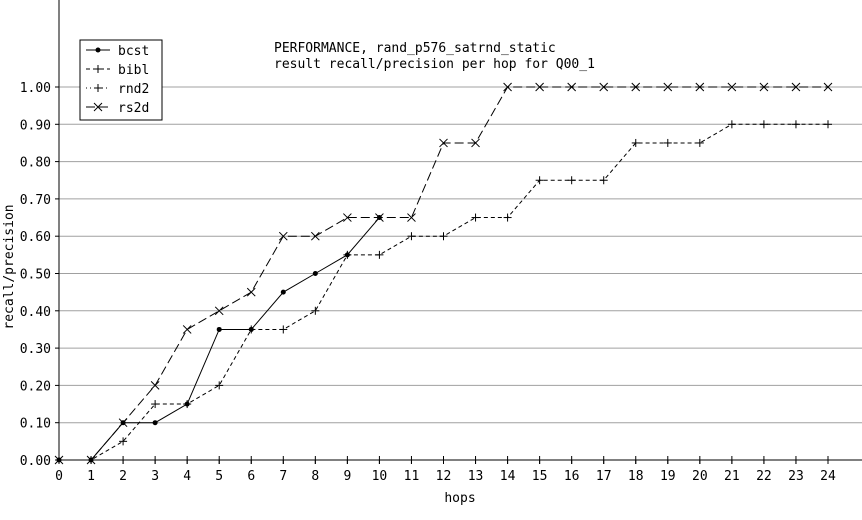  I want to click on x-tick-label-5: 5, so click(219, 476).